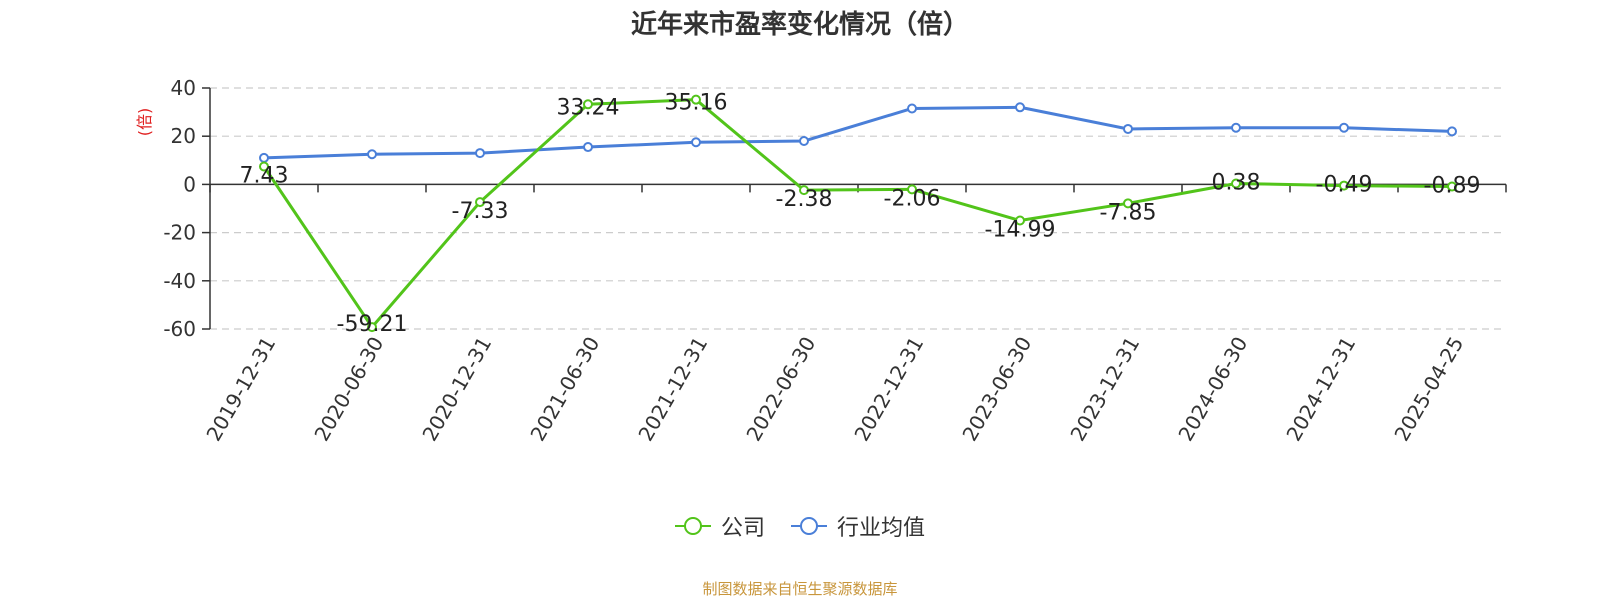 Image resolution: width=1600 pixels, height=600 pixels. I want to click on y-tick-label: -60, so click(179, 329).